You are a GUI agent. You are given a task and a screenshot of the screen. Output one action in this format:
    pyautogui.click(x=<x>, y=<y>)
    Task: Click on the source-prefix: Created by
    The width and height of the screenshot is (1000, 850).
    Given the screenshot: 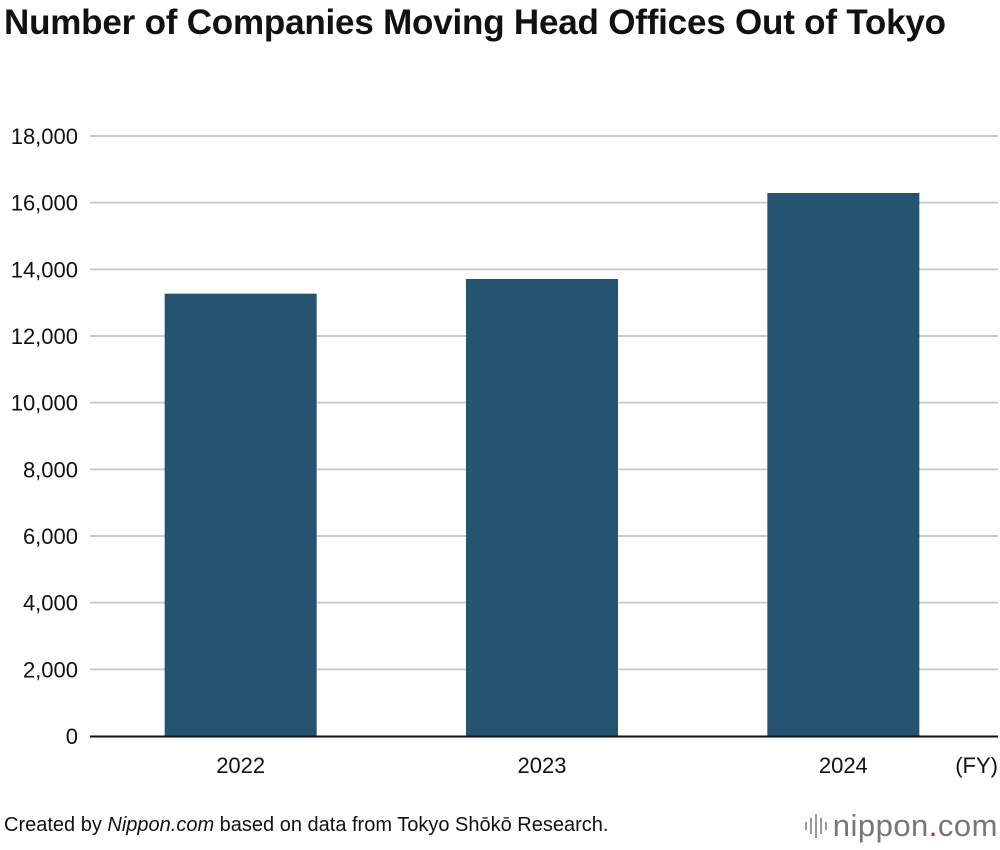 What is the action you would take?
    pyautogui.click(x=56, y=825)
    